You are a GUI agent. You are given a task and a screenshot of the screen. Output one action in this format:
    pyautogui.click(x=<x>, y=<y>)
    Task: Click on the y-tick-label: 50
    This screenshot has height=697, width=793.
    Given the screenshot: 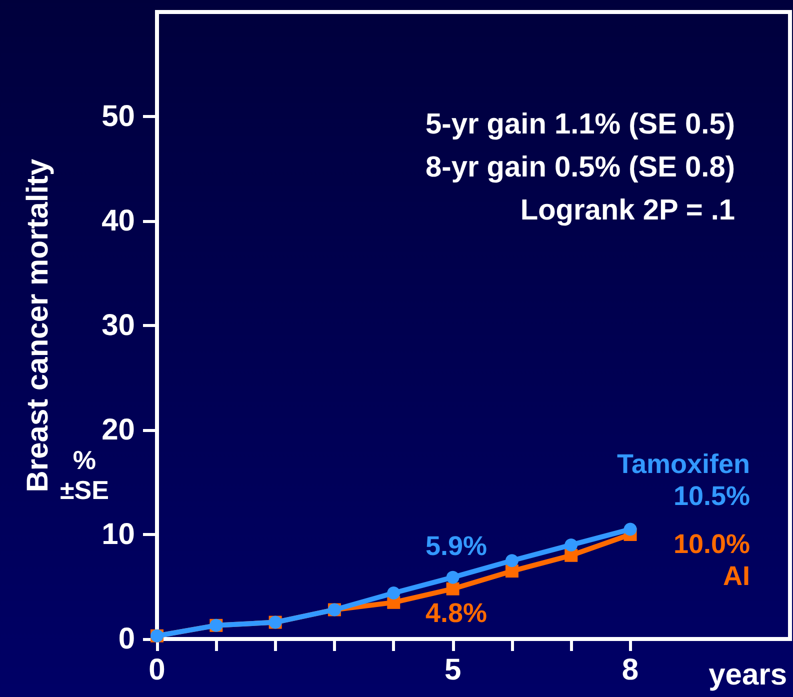 What is the action you would take?
    pyautogui.click(x=118, y=116)
    